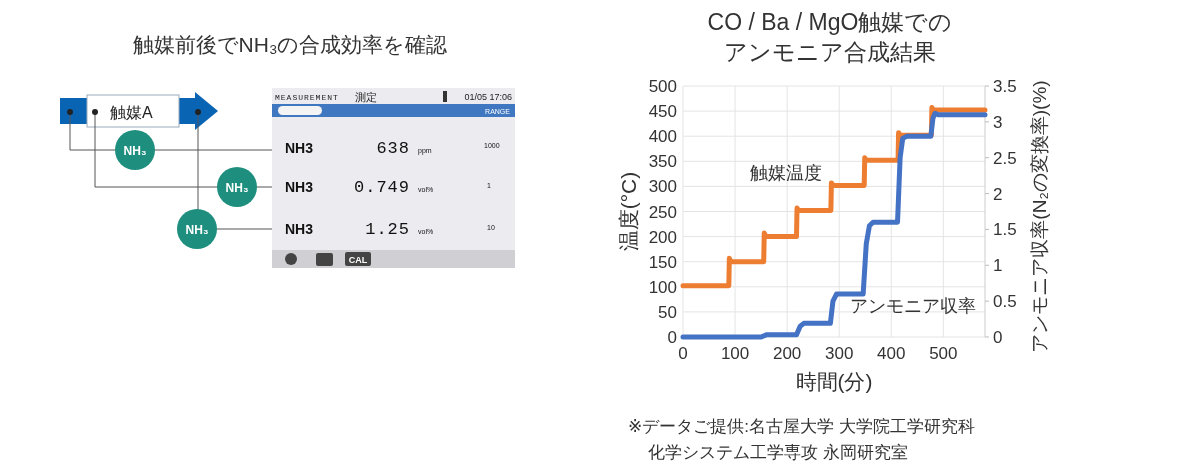 Image resolution: width=1200 pixels, height=471 pixels. Describe the element at coordinates (912, 305) in the screenshot. I see `series-label: アンモニア収率` at that location.